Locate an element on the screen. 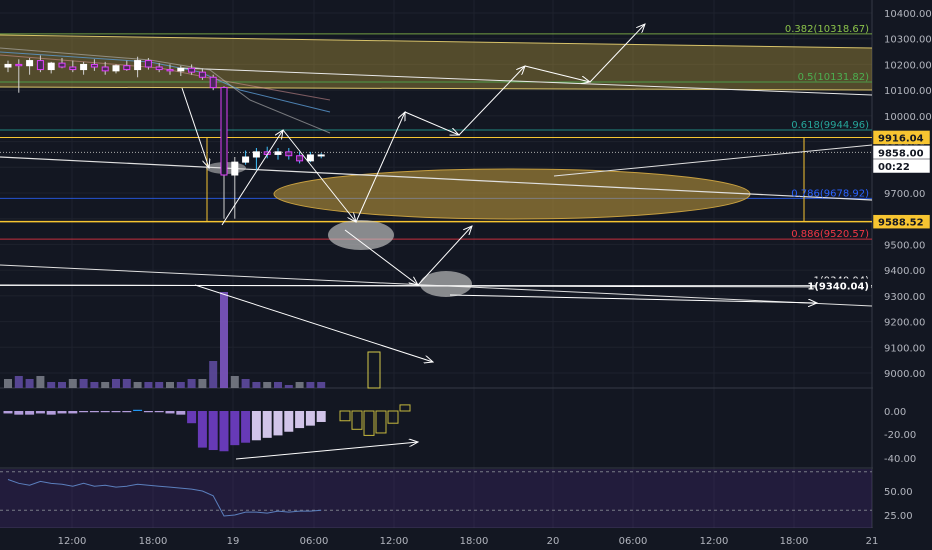 Image resolution: width=932 pixels, height=550 pixels. target-zone-ellipse is located at coordinates (512, 194).